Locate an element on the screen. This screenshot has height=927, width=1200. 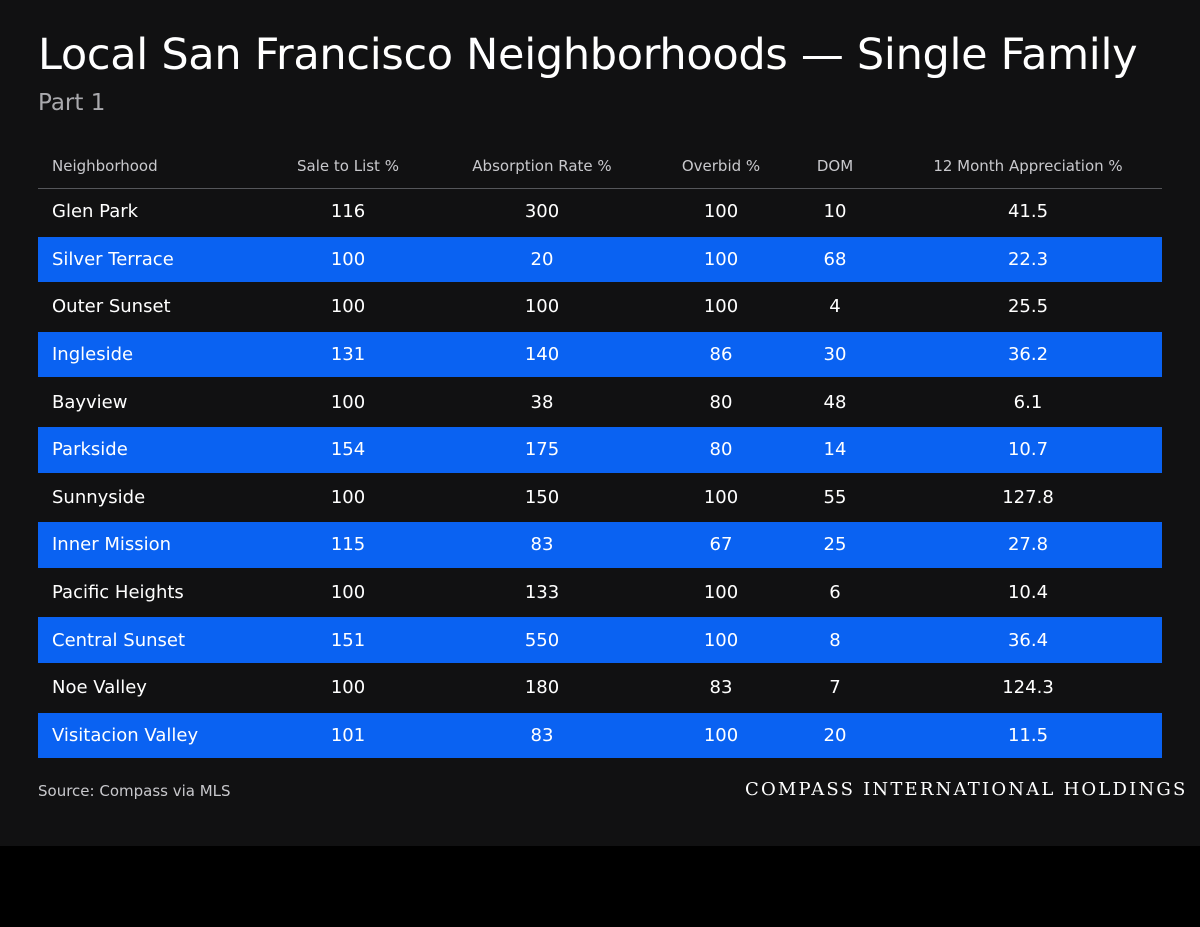
page-subtitle: Part 1 is located at coordinates (72, 103).